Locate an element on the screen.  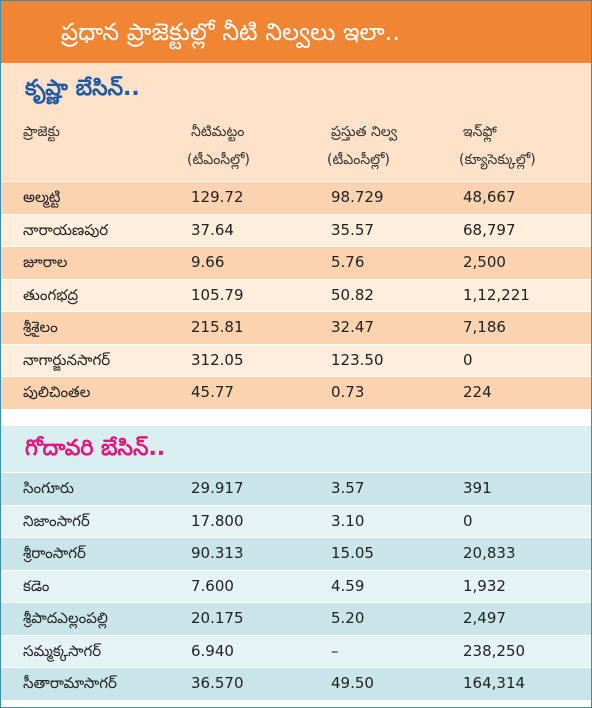
section-heading: కృష్ణా బేసిన్.. is located at coordinates (82, 88).